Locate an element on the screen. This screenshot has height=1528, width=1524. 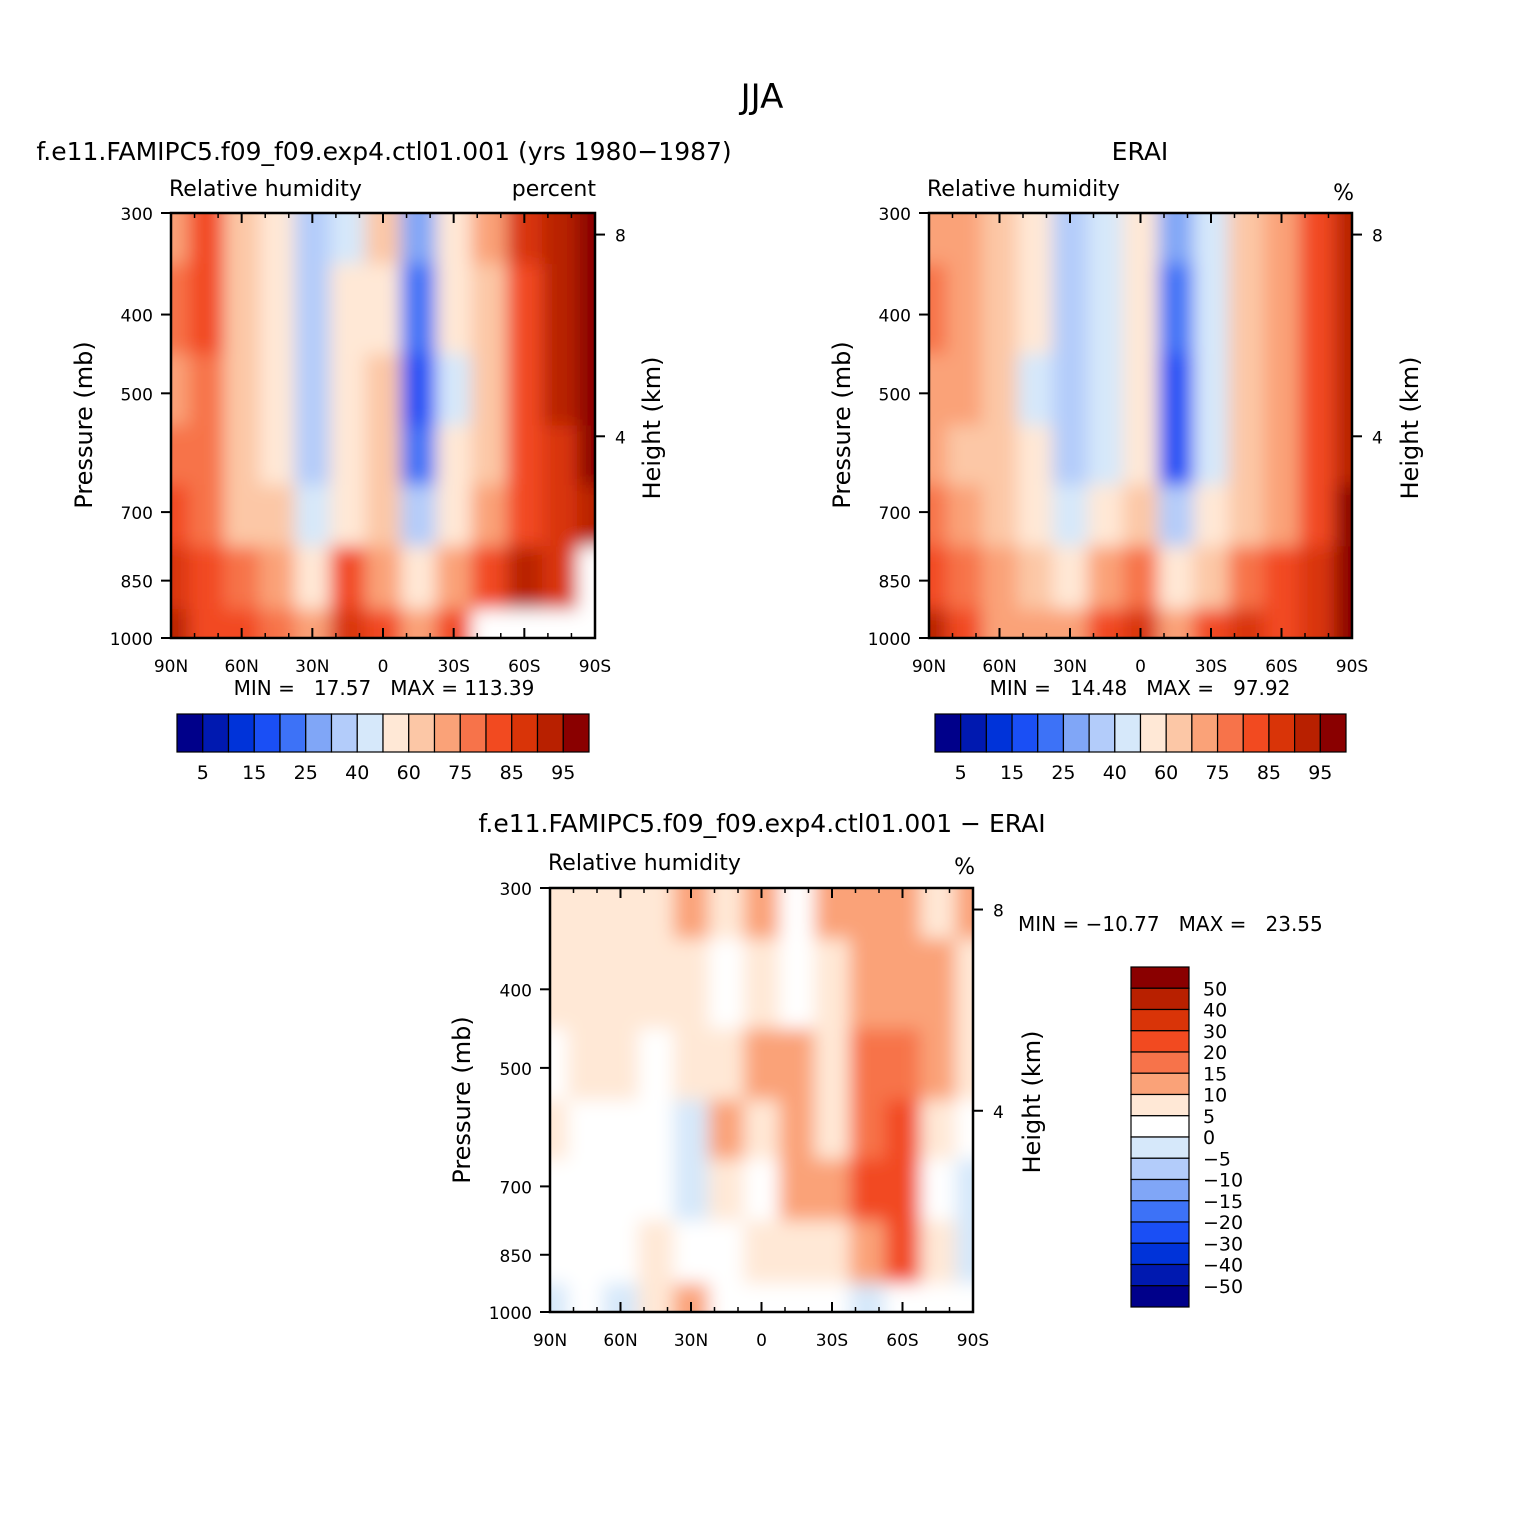
y-tick-label-model: 400 is located at coordinates (137, 317).